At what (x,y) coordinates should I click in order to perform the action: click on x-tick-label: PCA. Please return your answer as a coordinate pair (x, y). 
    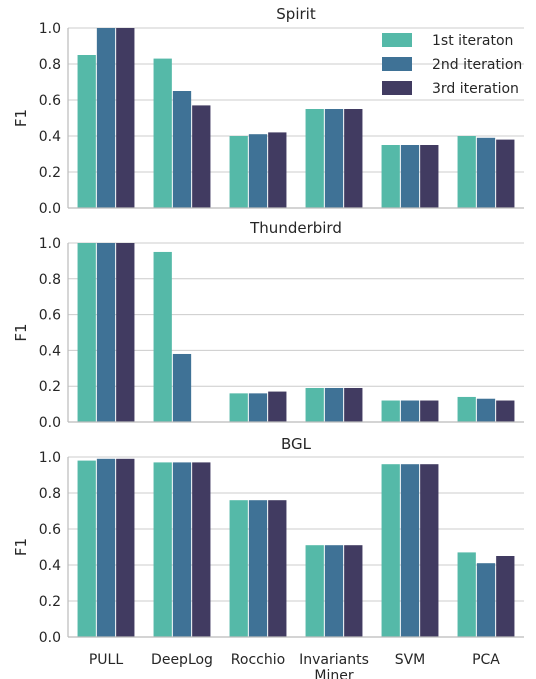
    Looking at the image, I should click on (486, 660).